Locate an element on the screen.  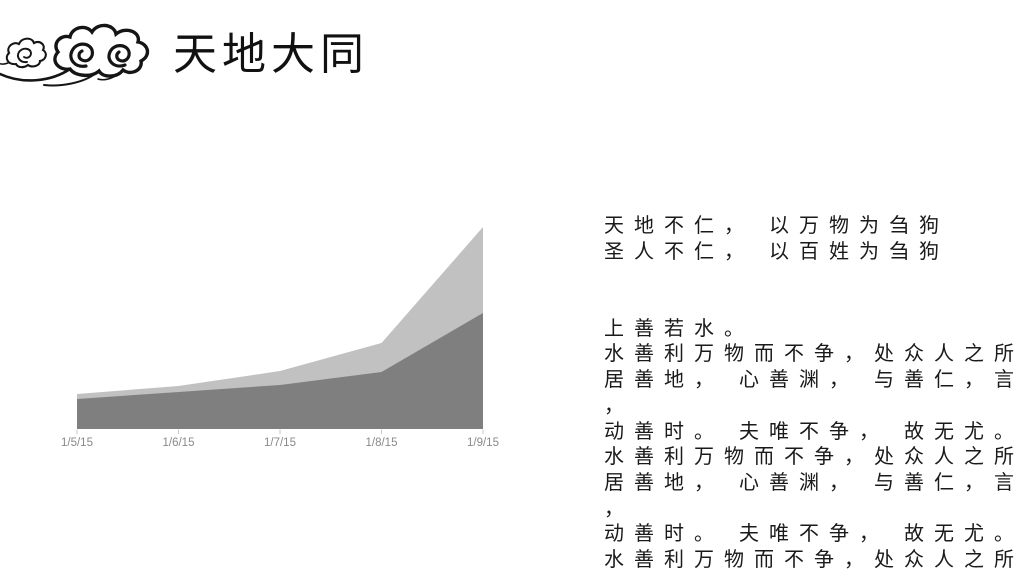
large-cloud-outline is located at coordinates (101, 50).